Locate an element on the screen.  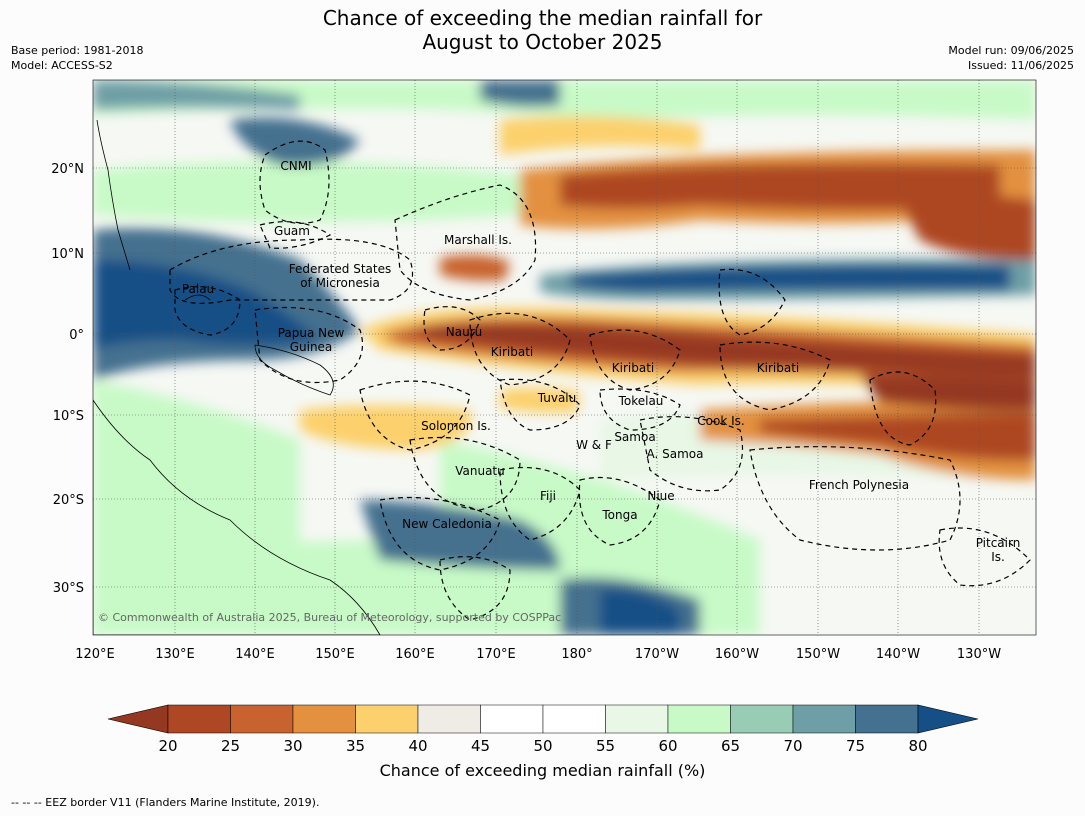
region-label: Tonga is located at coordinates (619, 515).